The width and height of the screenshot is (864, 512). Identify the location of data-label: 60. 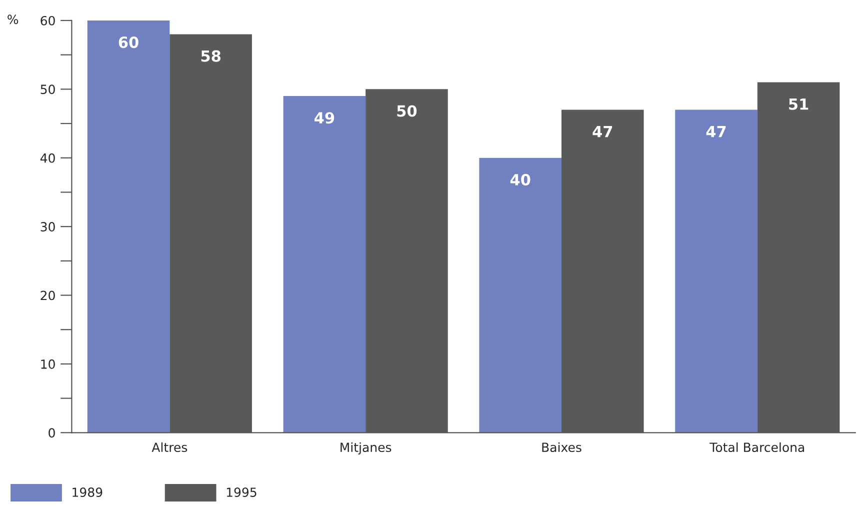
(128, 42).